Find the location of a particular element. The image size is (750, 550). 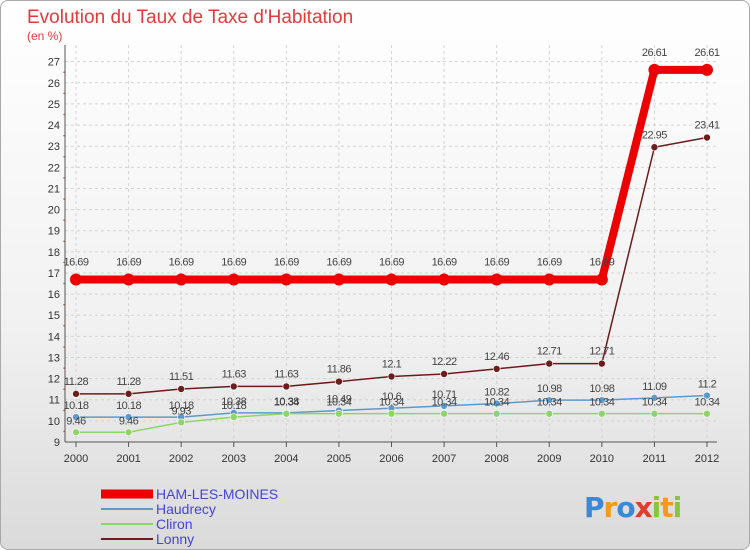

data-label: 11.86 is located at coordinates (339, 370).